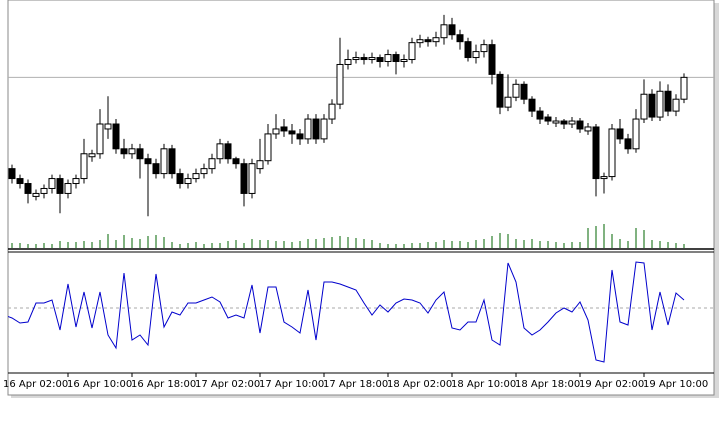 The image size is (724, 438). Describe the element at coordinates (99, 384) in the screenshot. I see `x-tick-label: 16 Apr 10:00` at that location.